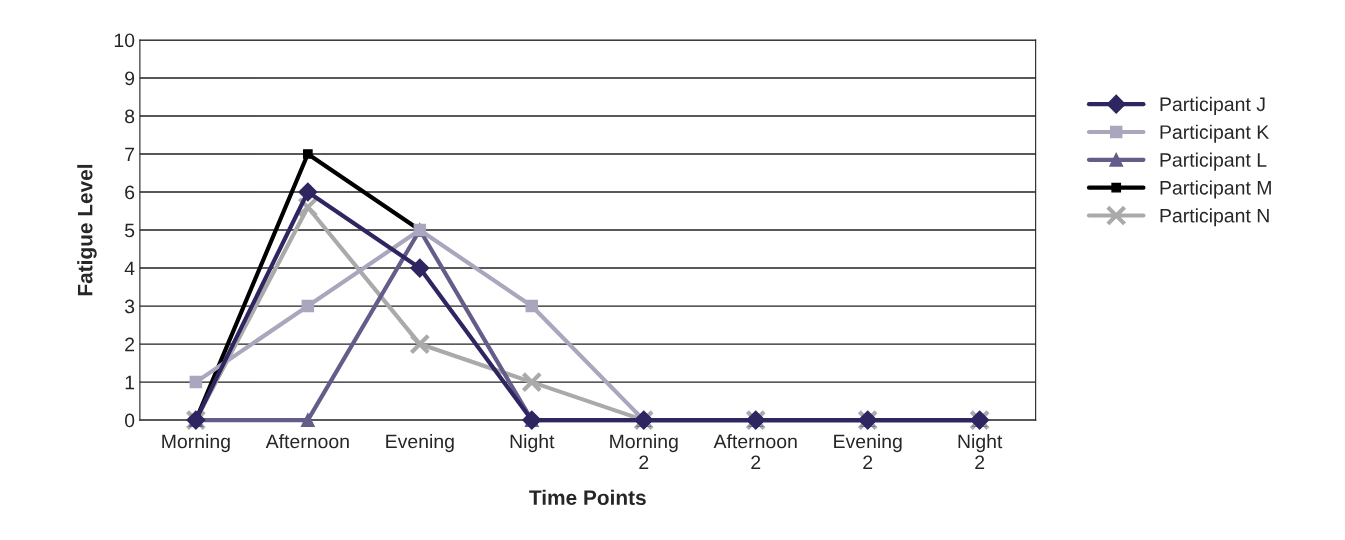  I want to click on legend-label: Participant M, so click(1215, 189).